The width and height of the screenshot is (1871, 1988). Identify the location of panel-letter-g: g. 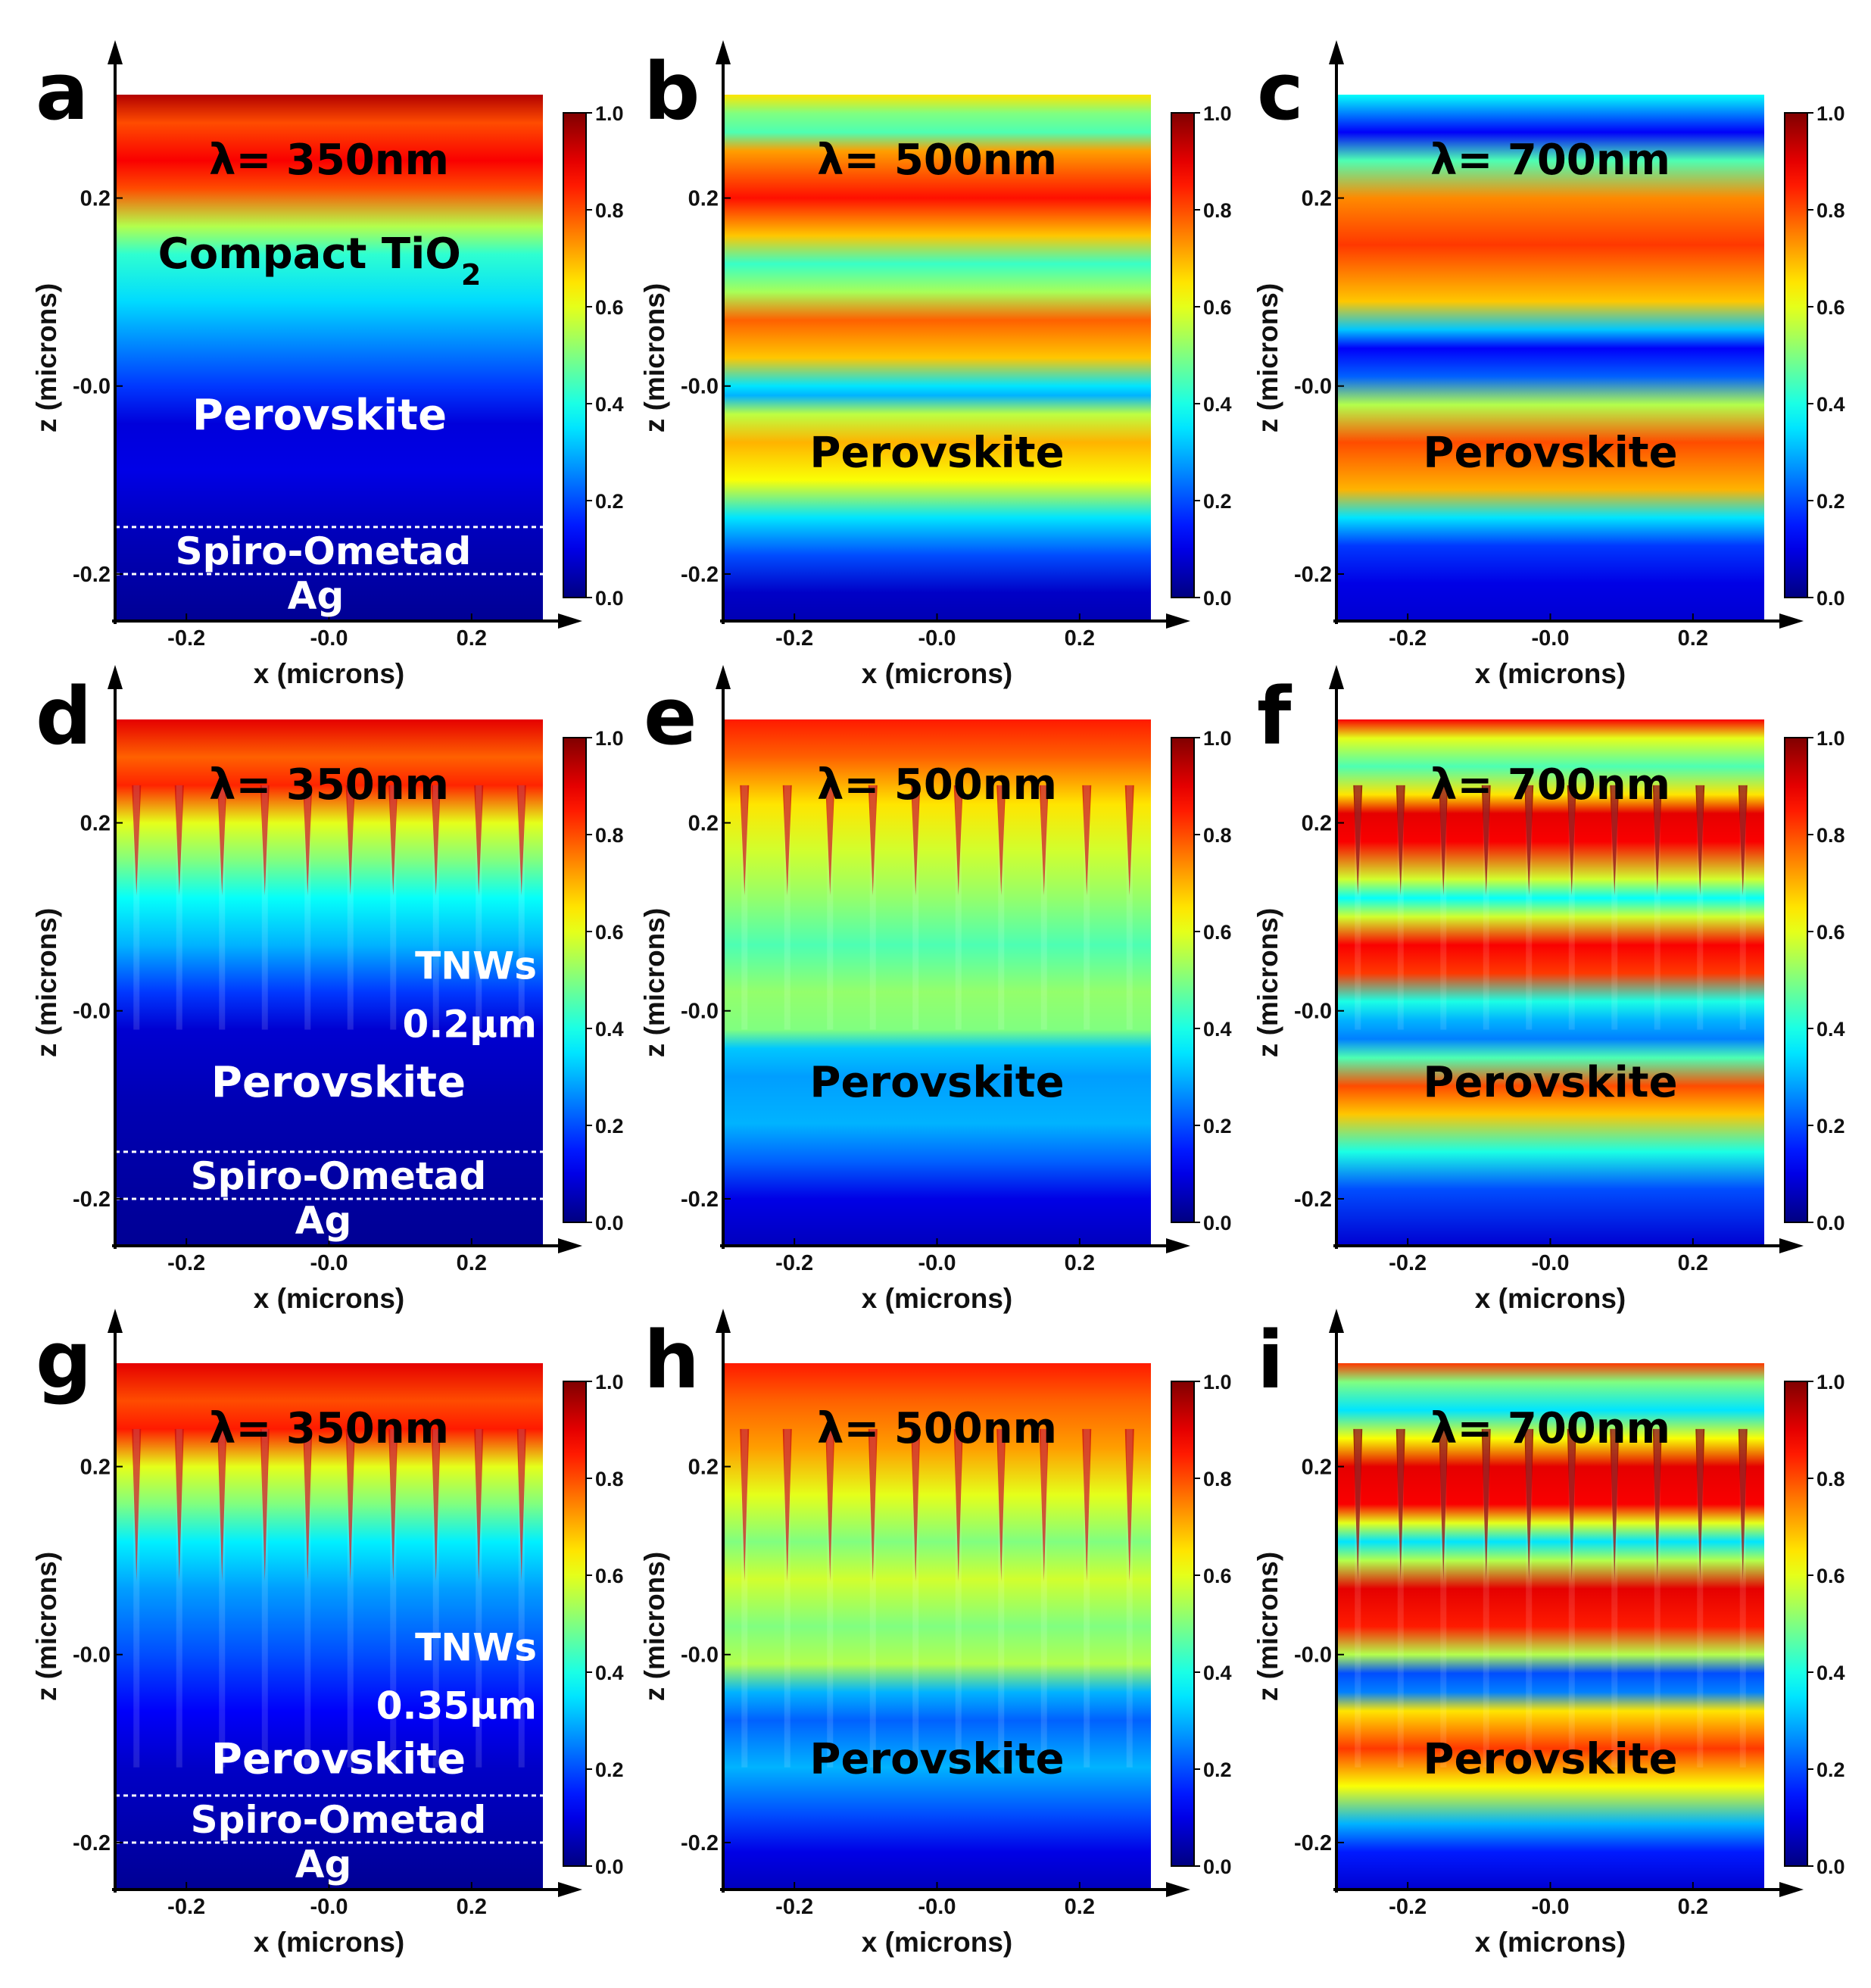
(64, 1360).